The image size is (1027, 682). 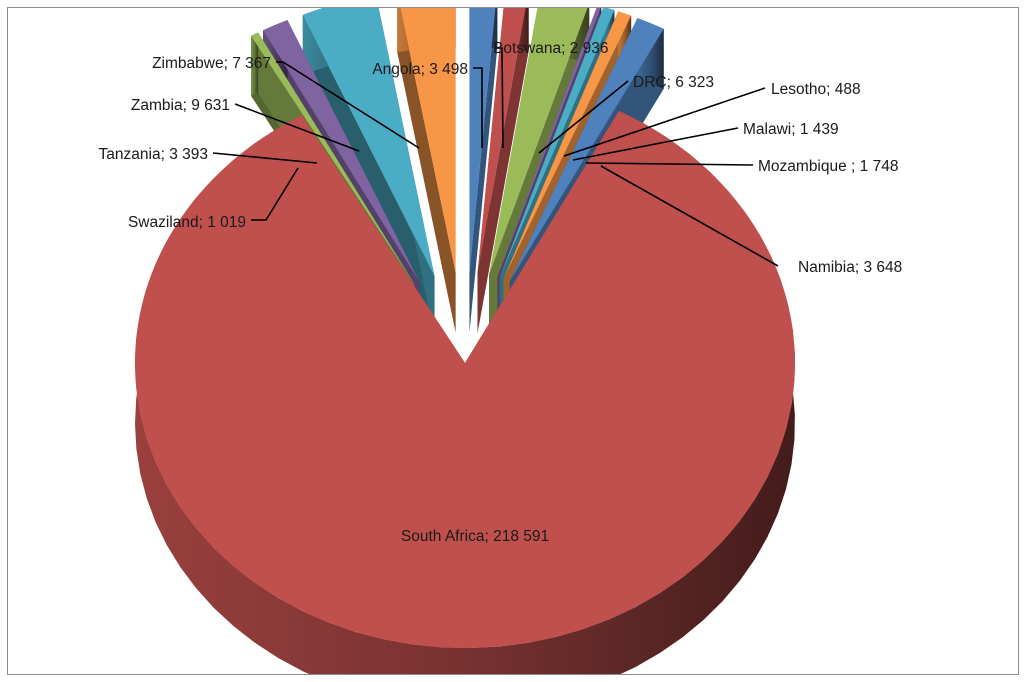 I want to click on data-label-zambia: Zambia; 9 631, so click(x=180, y=105).